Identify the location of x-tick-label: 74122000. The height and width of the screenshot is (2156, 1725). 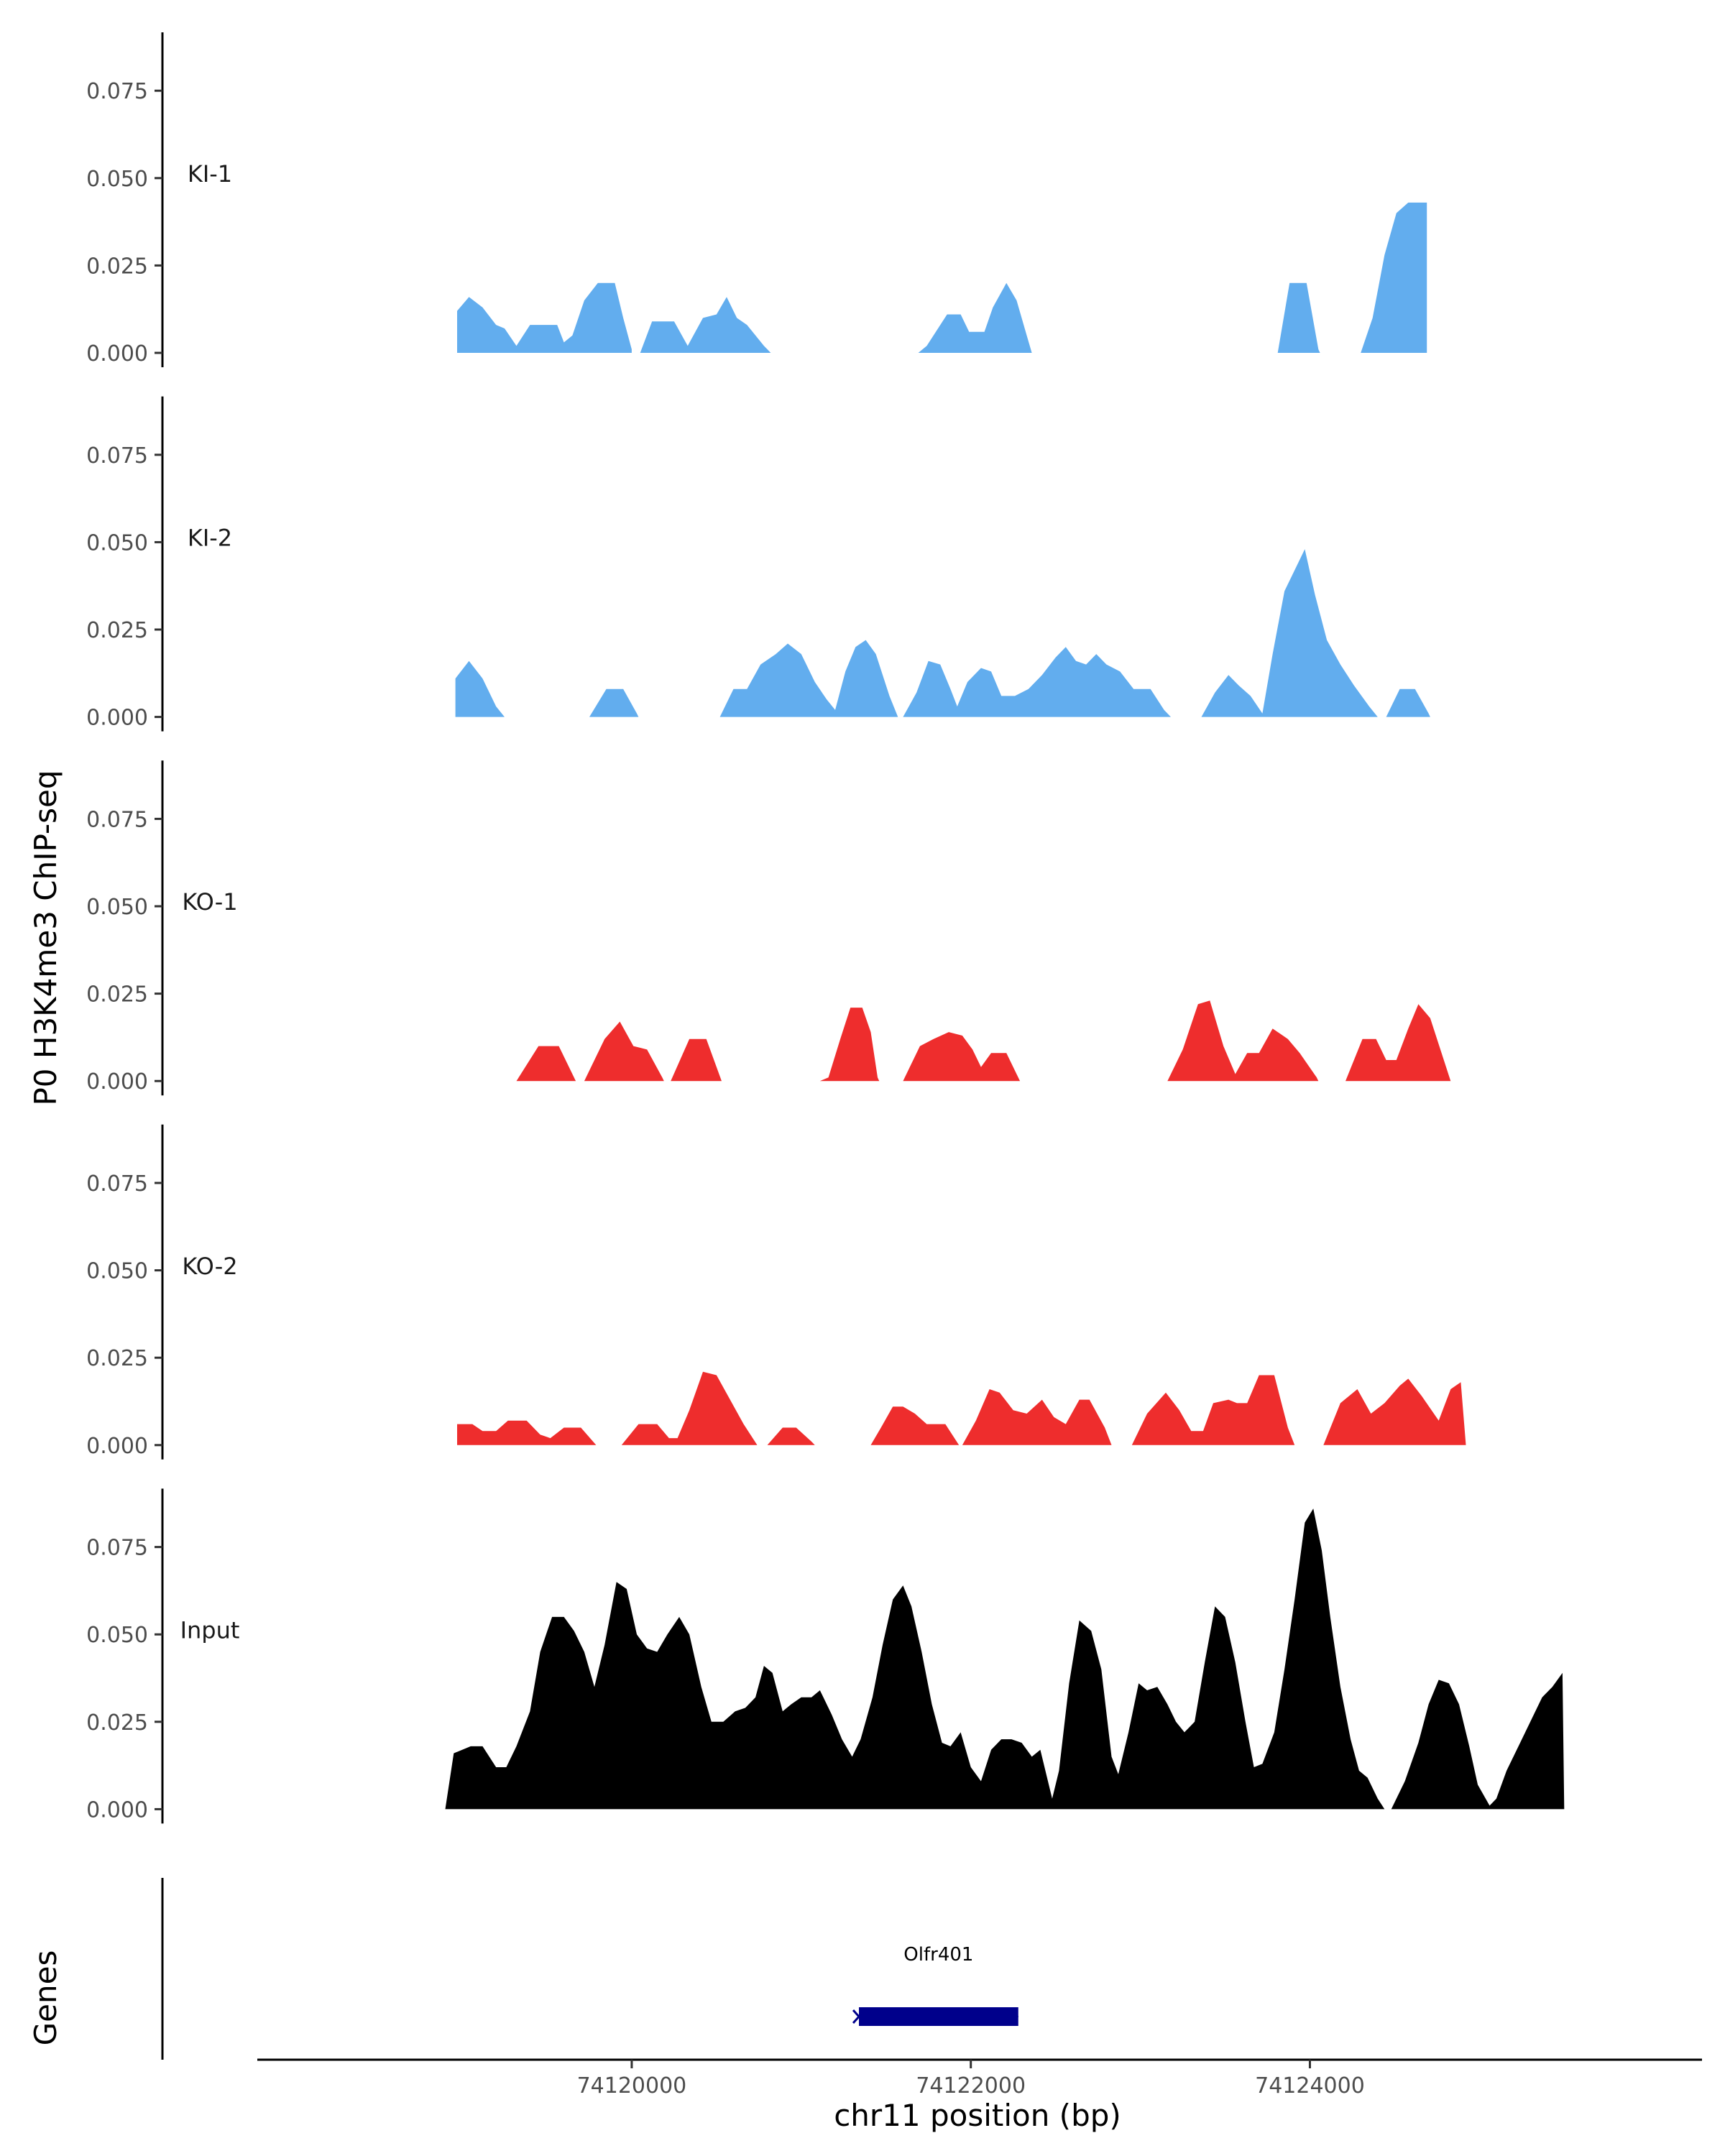
(971, 2086).